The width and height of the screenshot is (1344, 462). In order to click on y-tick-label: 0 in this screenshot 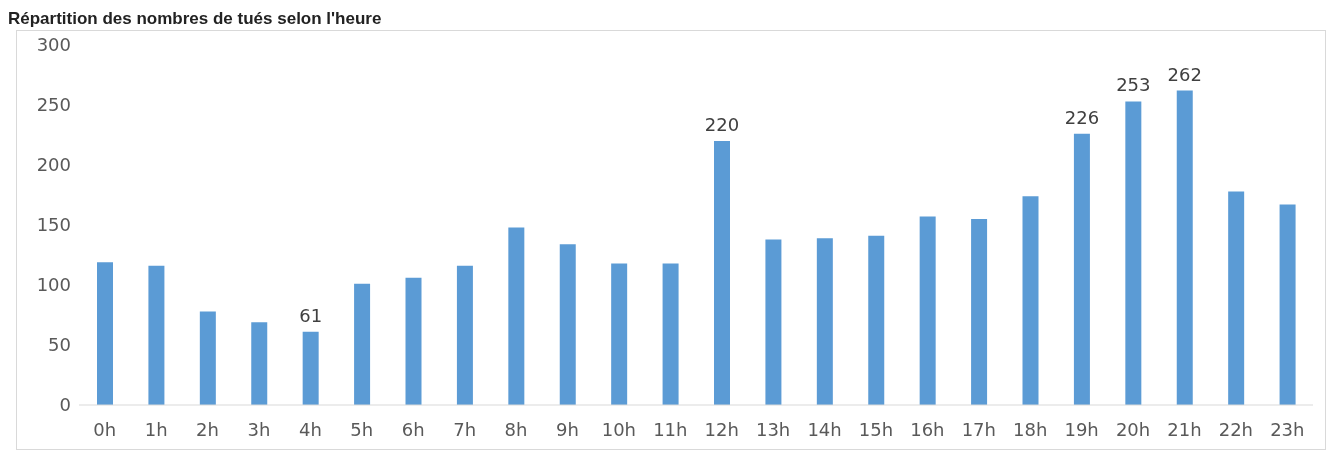, I will do `click(65, 405)`.